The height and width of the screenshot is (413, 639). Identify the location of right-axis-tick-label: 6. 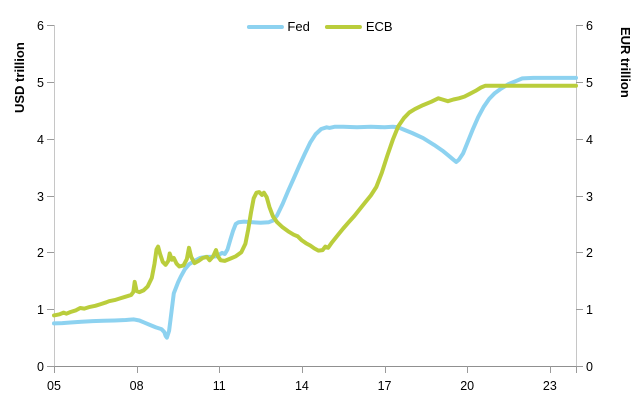
(589, 26).